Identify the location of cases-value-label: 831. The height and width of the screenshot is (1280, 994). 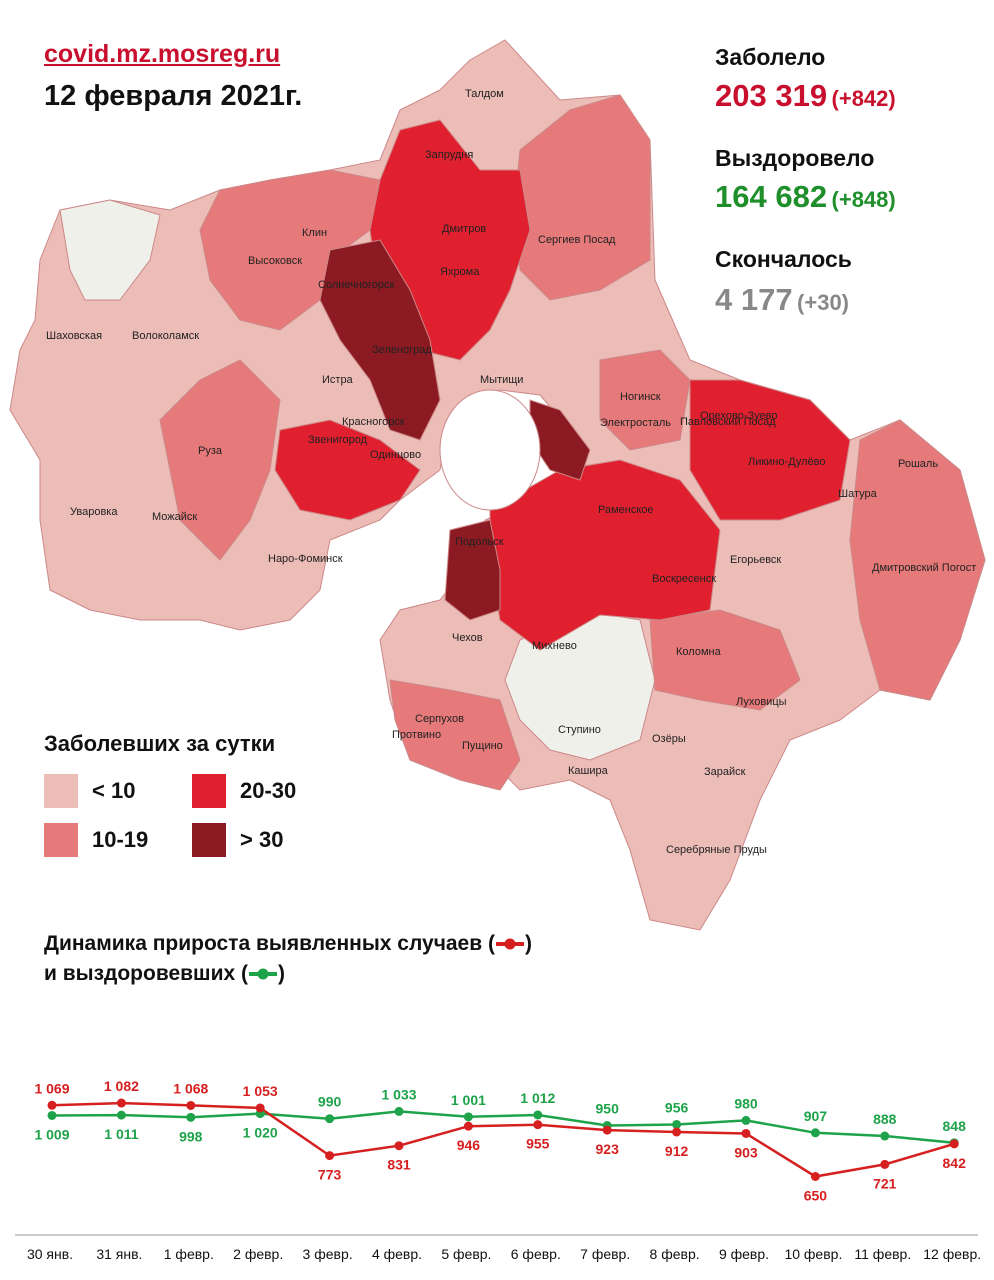
(399, 1165).